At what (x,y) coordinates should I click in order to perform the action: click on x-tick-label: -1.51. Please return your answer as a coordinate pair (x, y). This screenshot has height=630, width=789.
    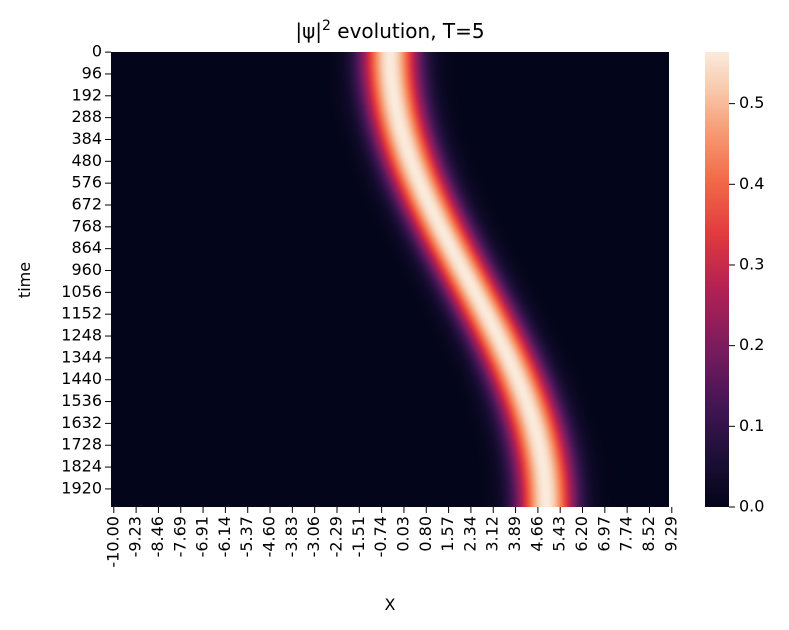
    Looking at the image, I should click on (358, 536).